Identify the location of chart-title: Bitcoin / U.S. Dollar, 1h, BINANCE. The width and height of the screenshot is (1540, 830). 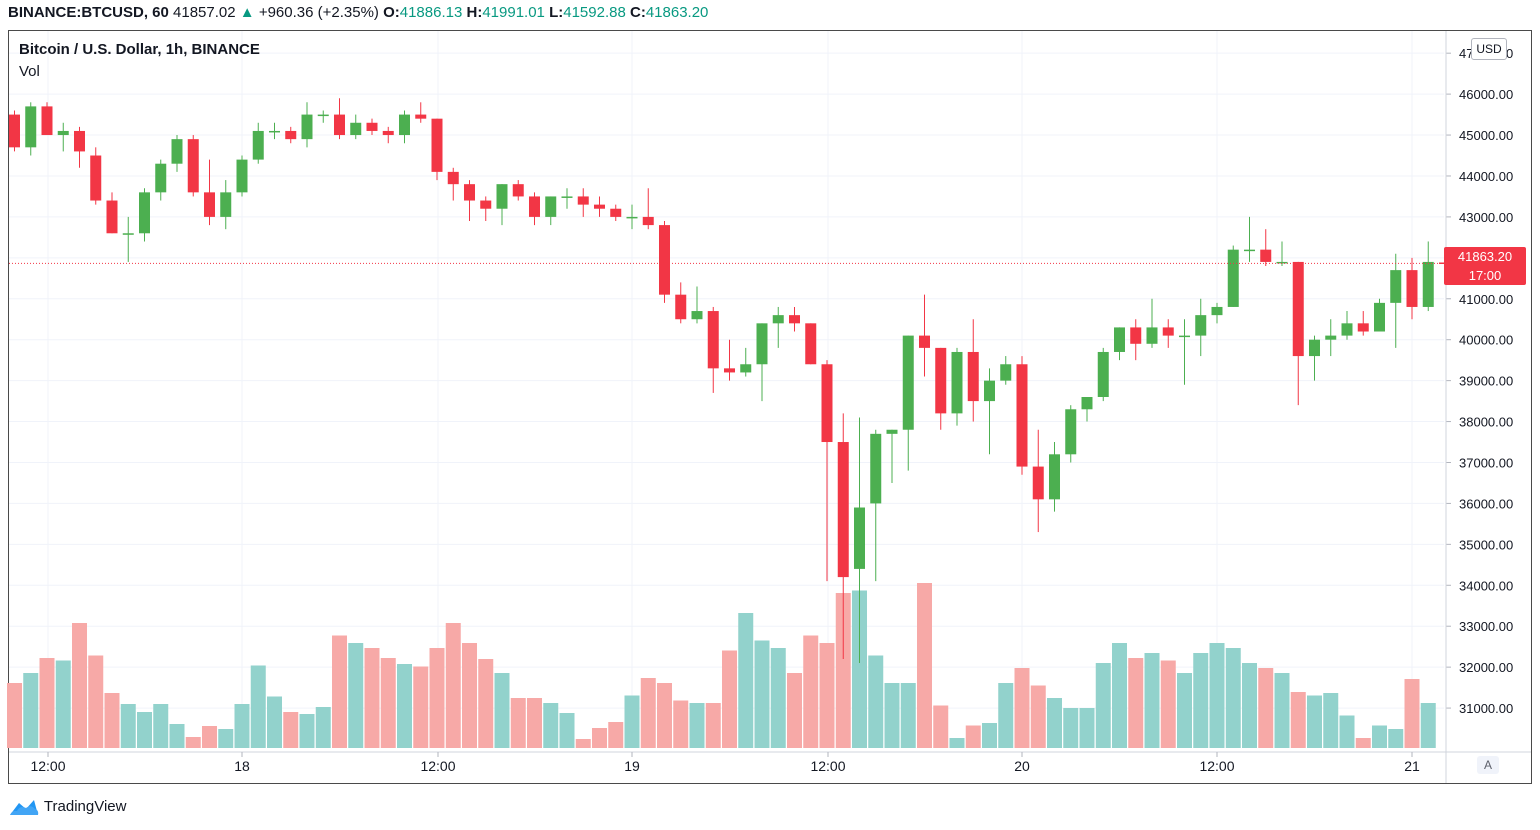
(139, 49).